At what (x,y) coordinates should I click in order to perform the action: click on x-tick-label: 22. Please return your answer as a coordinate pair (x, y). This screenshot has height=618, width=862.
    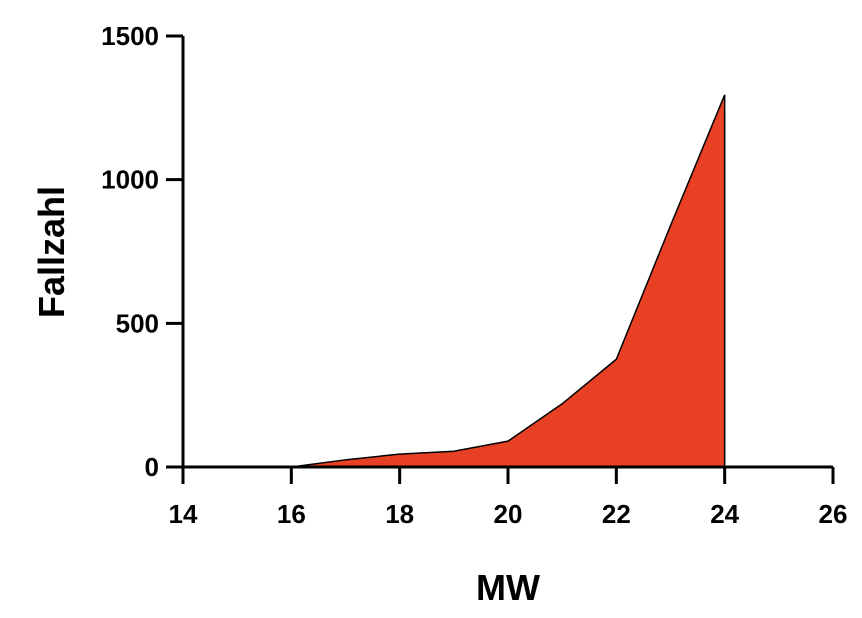
    Looking at the image, I should click on (616, 514).